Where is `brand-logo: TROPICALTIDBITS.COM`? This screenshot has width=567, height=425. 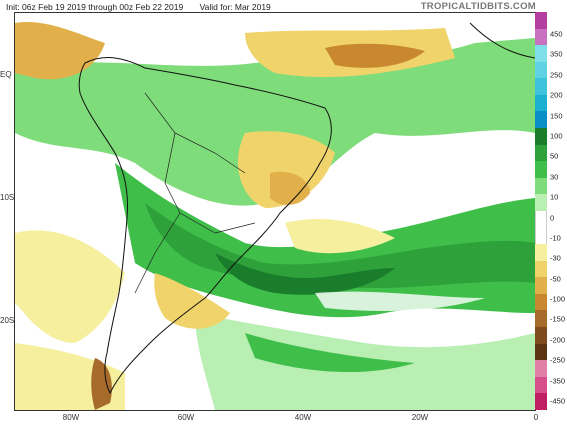
brand-logo: TROPICALTIDBITS.COM is located at coordinates (478, 6).